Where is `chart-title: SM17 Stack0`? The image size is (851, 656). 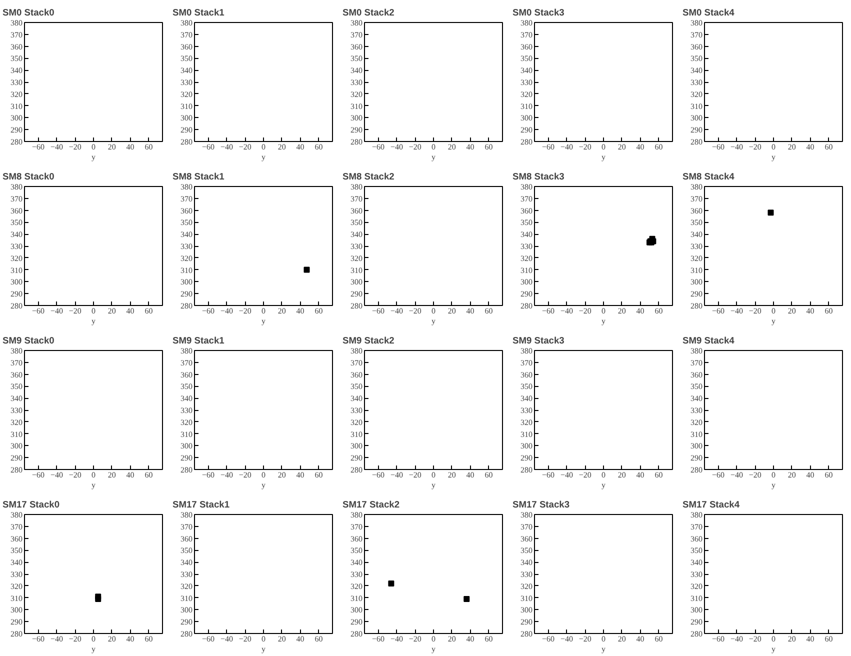
chart-title: SM17 Stack0 is located at coordinates (31, 505).